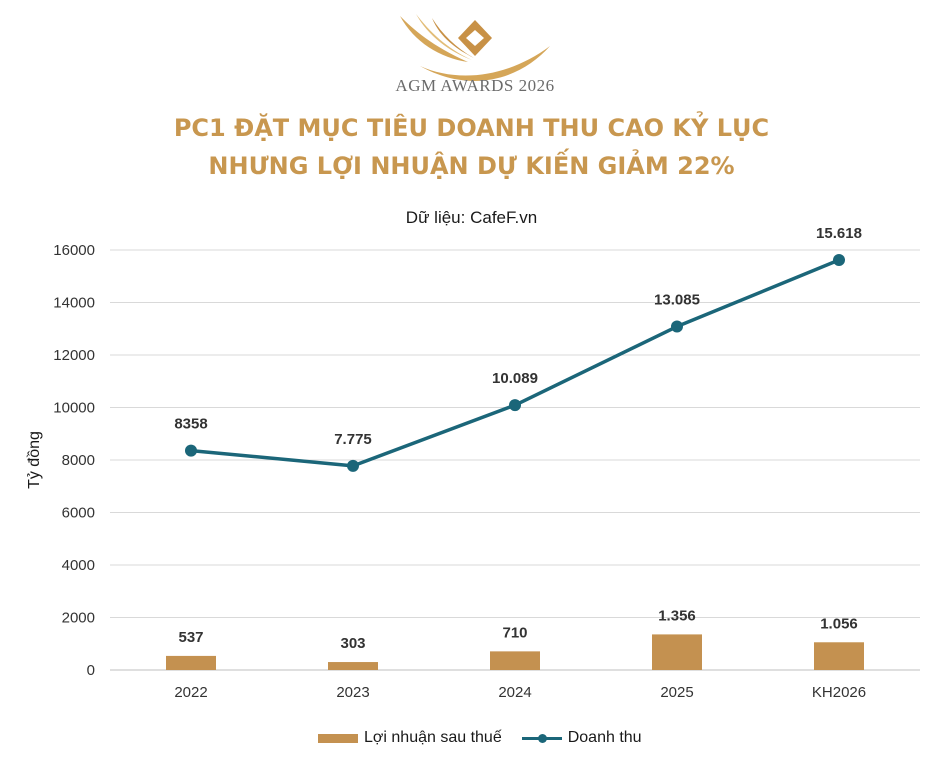  What do you see at coordinates (839, 233) in the screenshot?
I see `line-data-label: 15.618` at bounding box center [839, 233].